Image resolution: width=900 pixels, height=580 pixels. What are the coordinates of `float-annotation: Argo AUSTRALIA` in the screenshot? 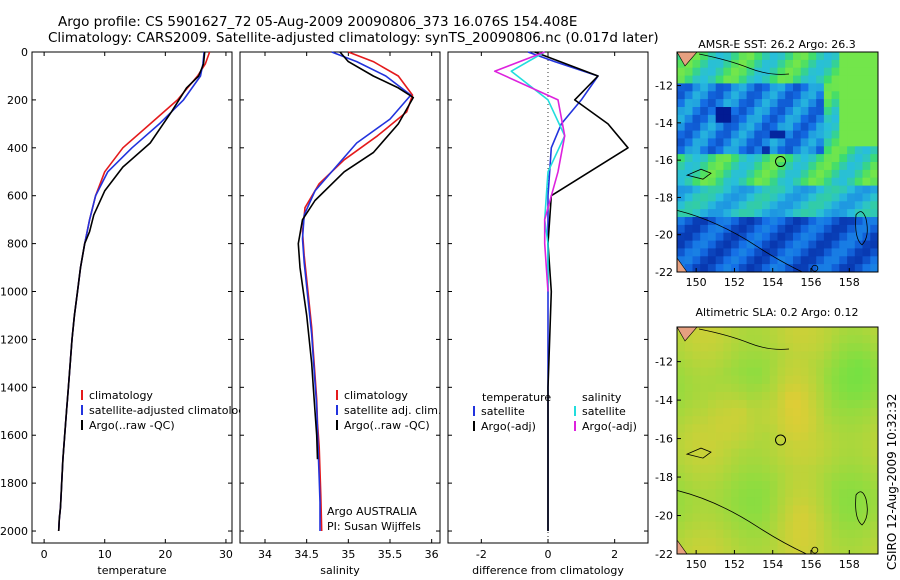 It's located at (372, 511).